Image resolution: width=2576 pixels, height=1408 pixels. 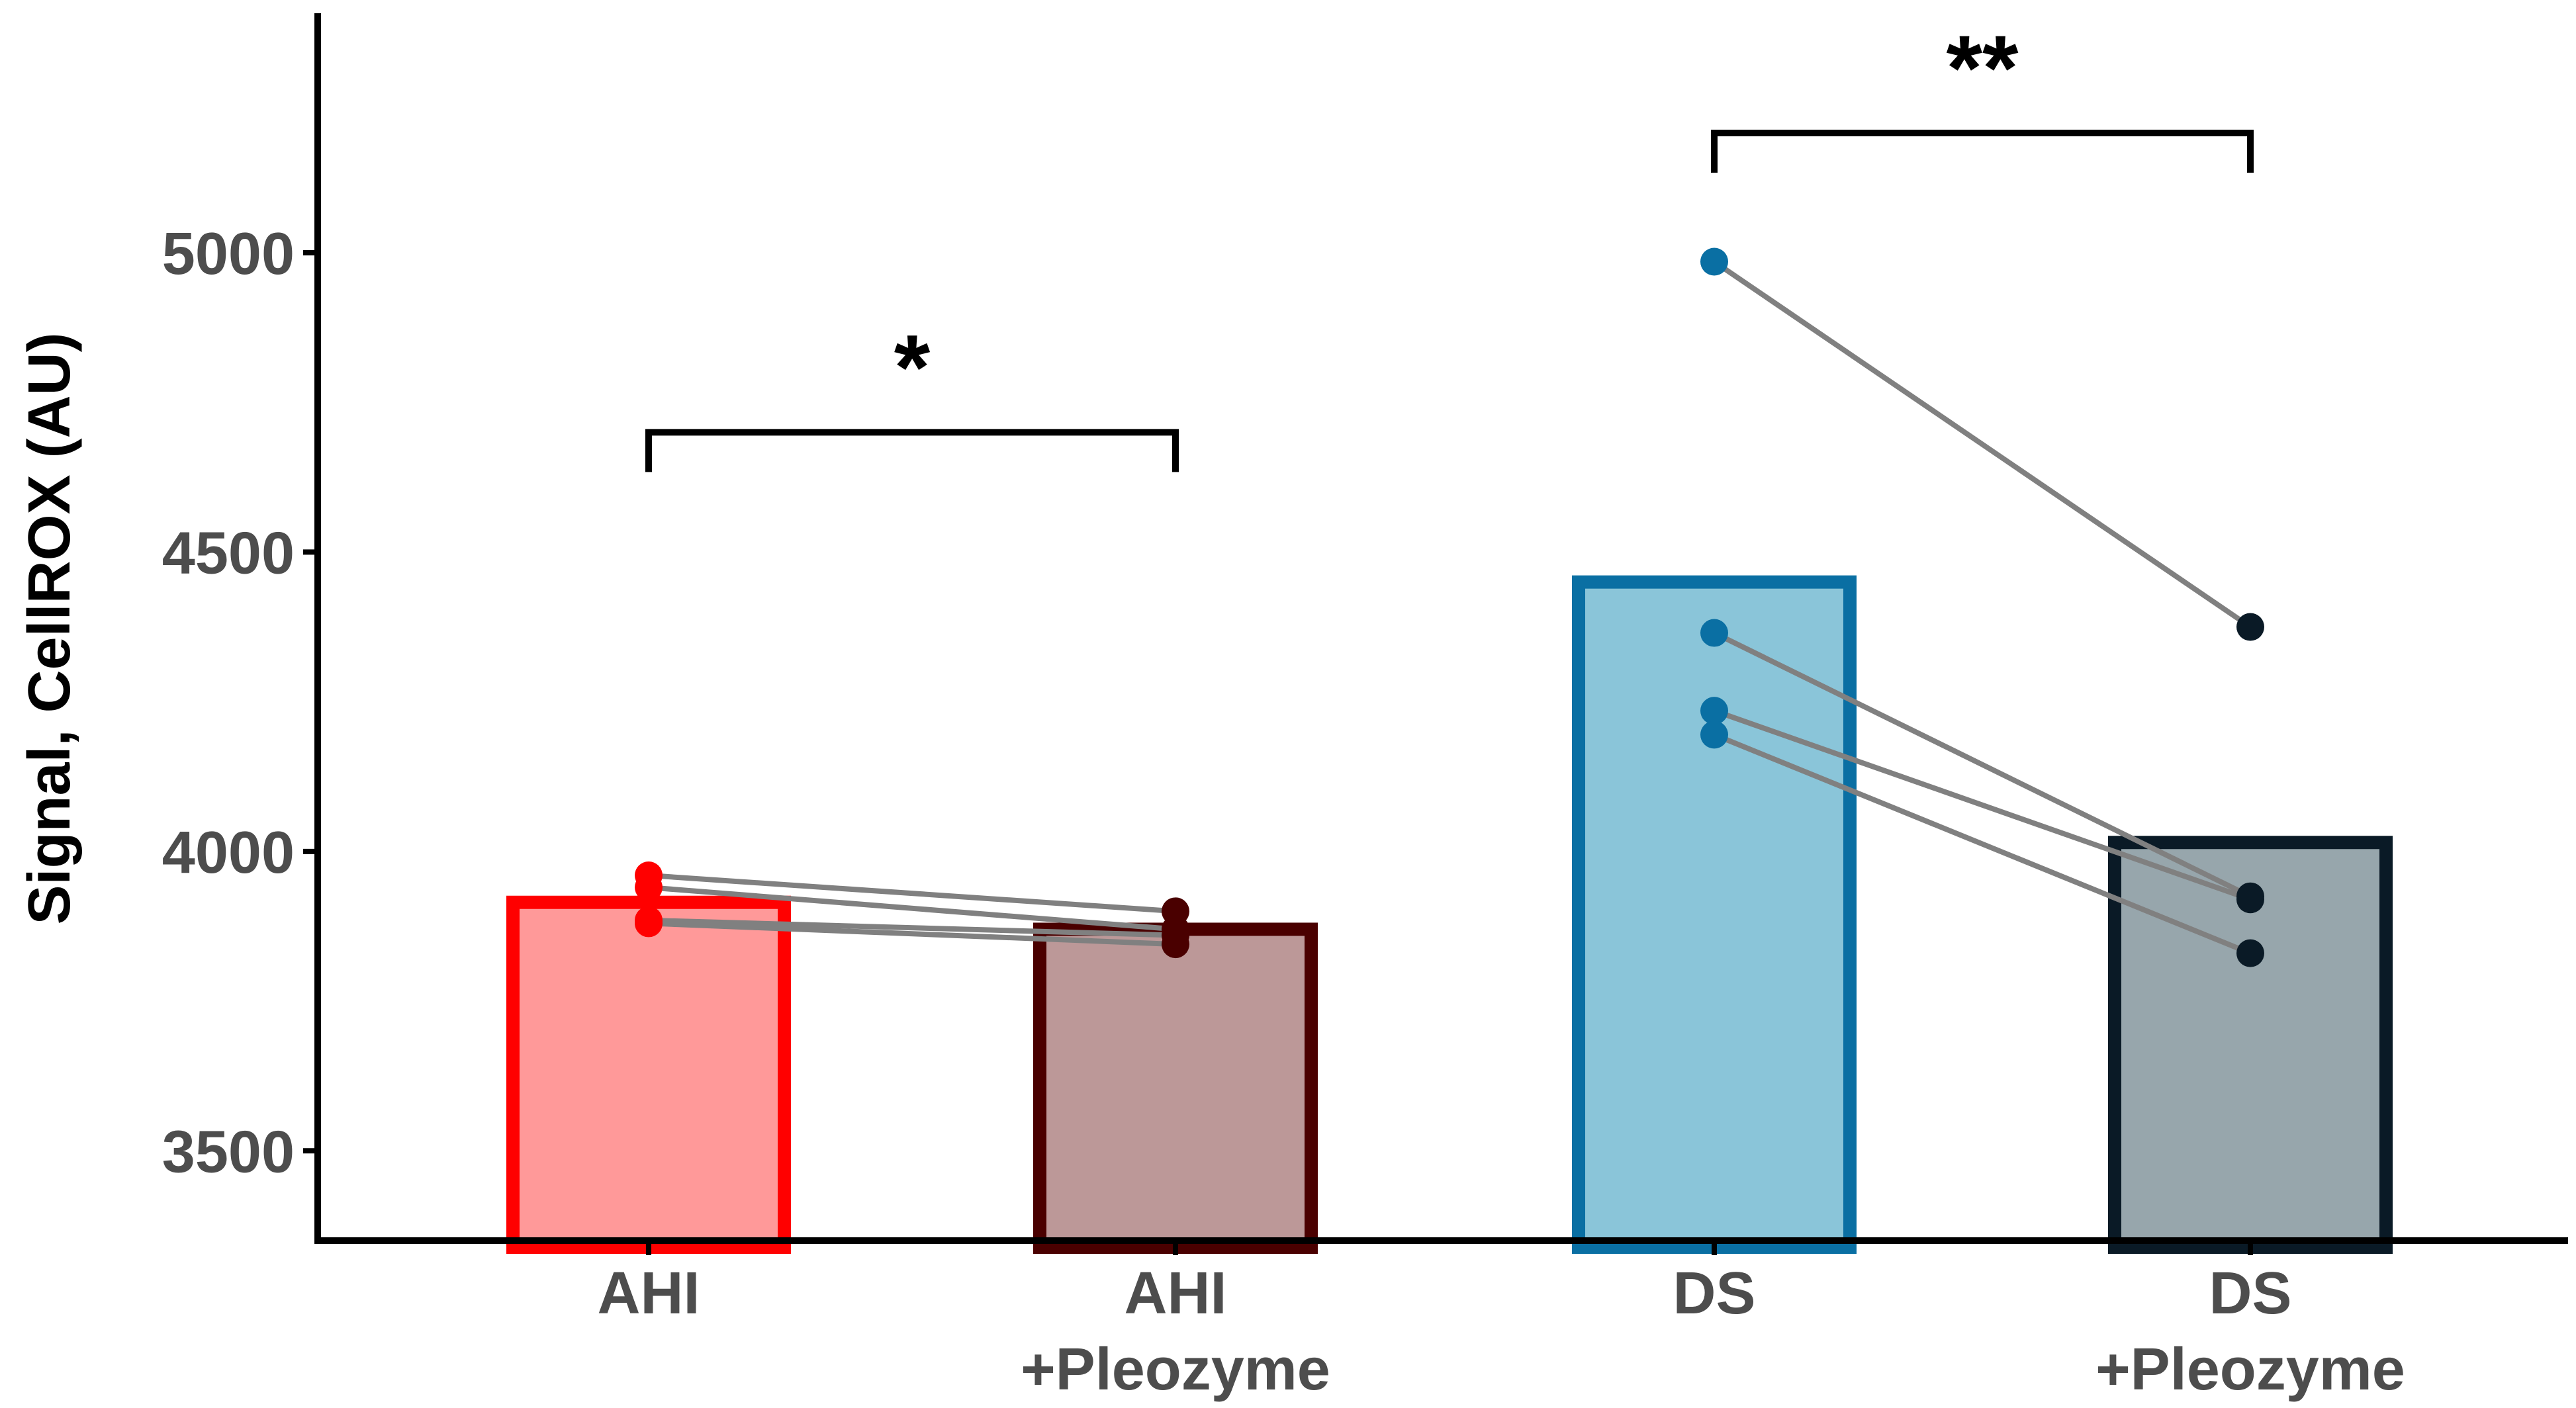 I want to click on y-tick-label-5000: 5000, so click(x=228, y=254).